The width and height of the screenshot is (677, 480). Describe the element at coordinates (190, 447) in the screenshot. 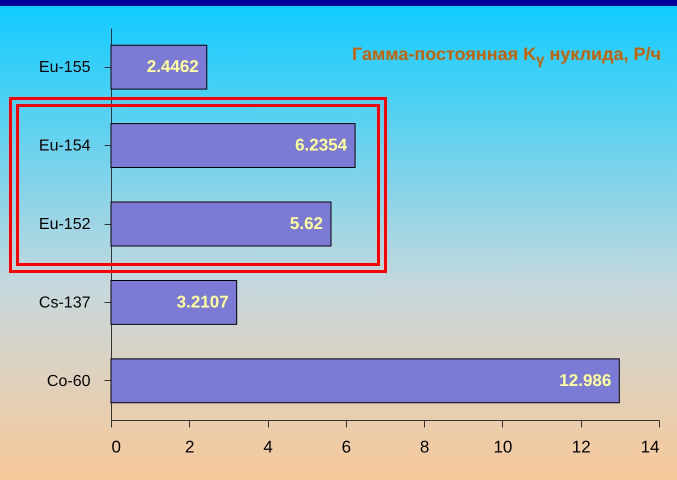

I see `x-tick-label: 2` at that location.